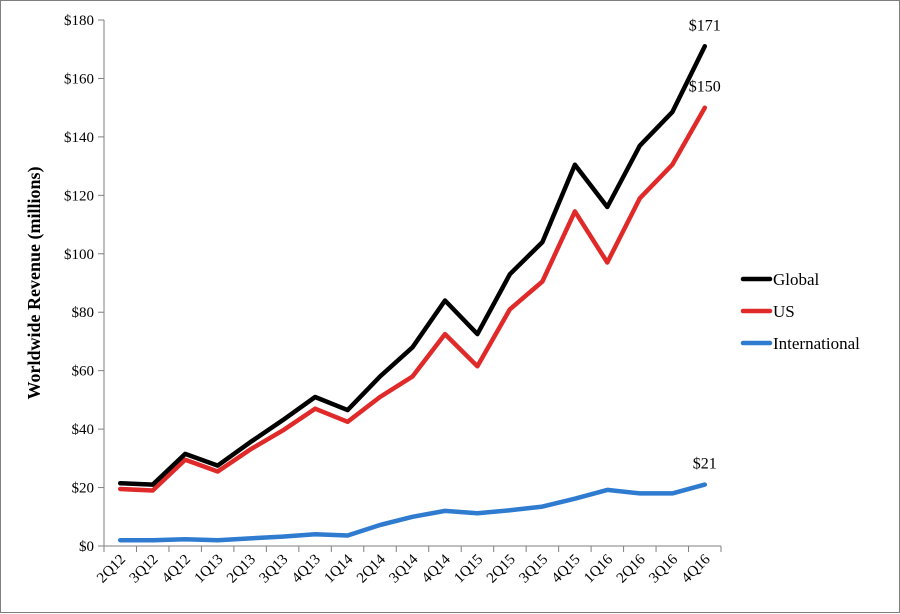  Describe the element at coordinates (696, 568) in the screenshot. I see `x-tick-label: 4Q16` at that location.